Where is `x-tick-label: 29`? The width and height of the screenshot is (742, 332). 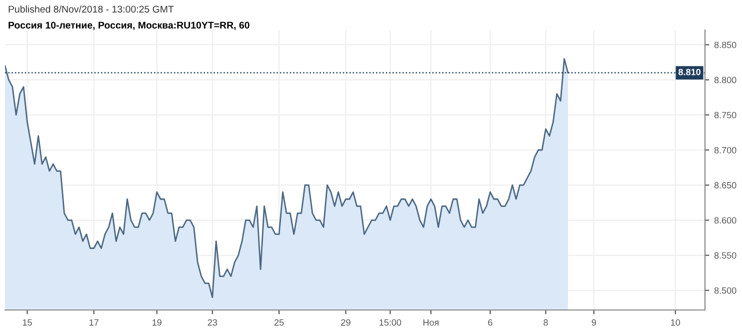 x-tick-label: 29 is located at coordinates (345, 322).